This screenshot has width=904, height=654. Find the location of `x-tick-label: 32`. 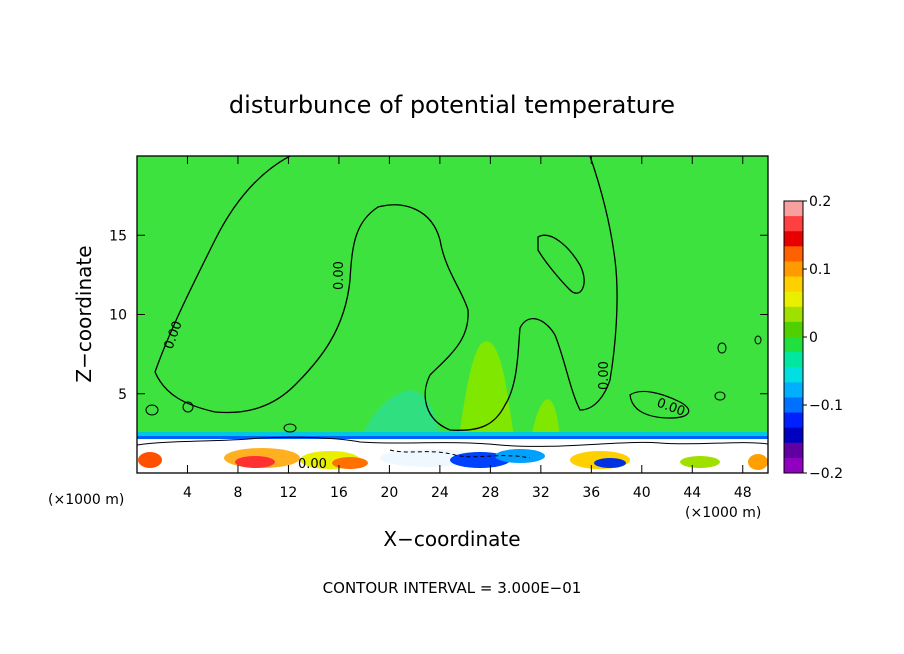

x-tick-label: 32 is located at coordinates (541, 493).